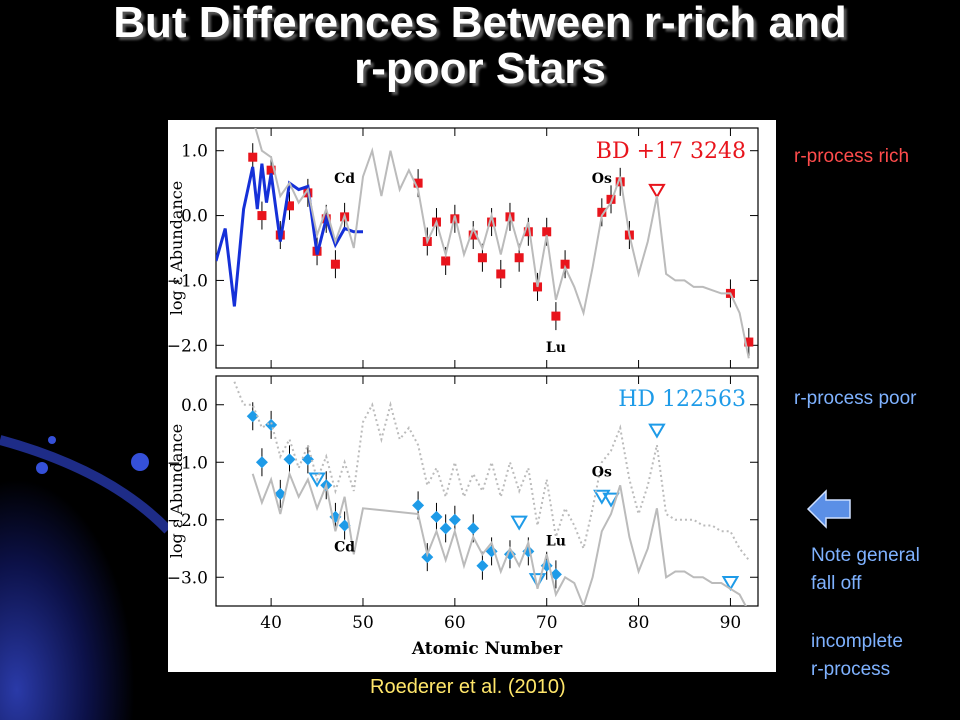 The image size is (960, 720). Describe the element at coordinates (682, 399) in the screenshot. I see `panel-title: HD 122563` at that location.